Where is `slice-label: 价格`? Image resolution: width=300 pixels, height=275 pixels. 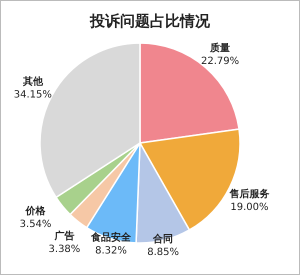 slice-label: 价格 is located at coordinates (35, 211).